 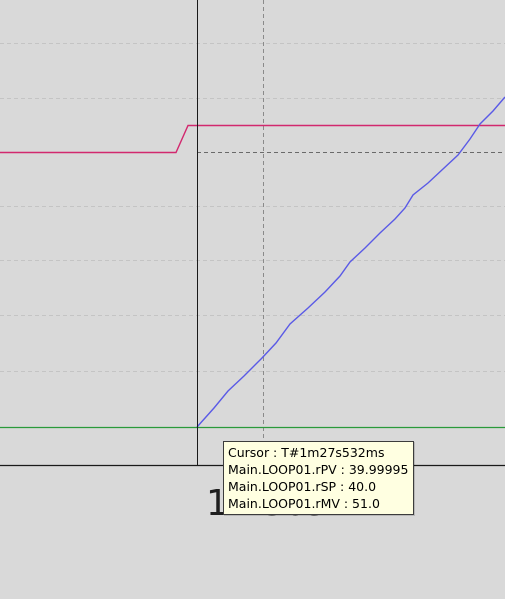 What do you see at coordinates (302, 486) in the screenshot?
I see `tooltip-sp-value: Main.LOOP01.rSP : 40.0` at bounding box center [302, 486].